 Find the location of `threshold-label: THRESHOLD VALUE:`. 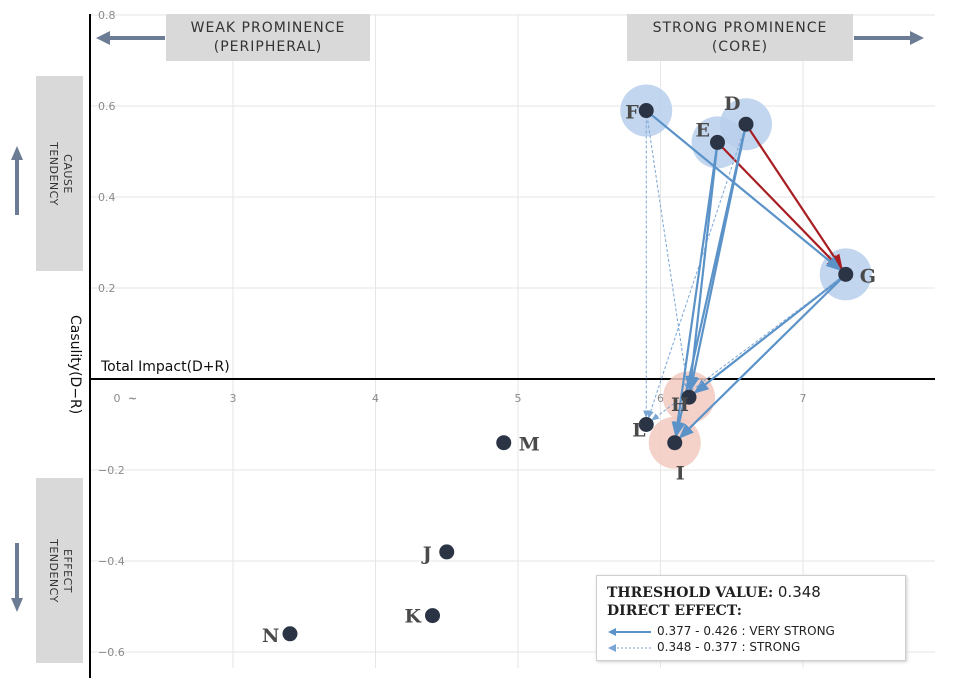

threshold-label: THRESHOLD VALUE: is located at coordinates (690, 593).